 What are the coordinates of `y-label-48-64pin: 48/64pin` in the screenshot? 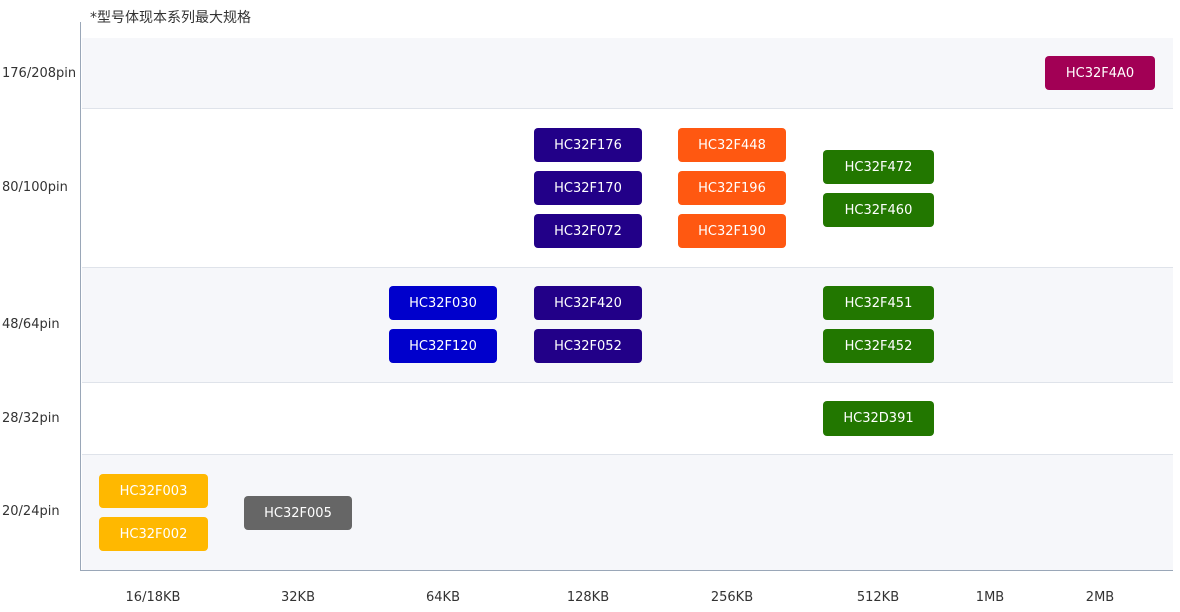 It's located at (31, 324).